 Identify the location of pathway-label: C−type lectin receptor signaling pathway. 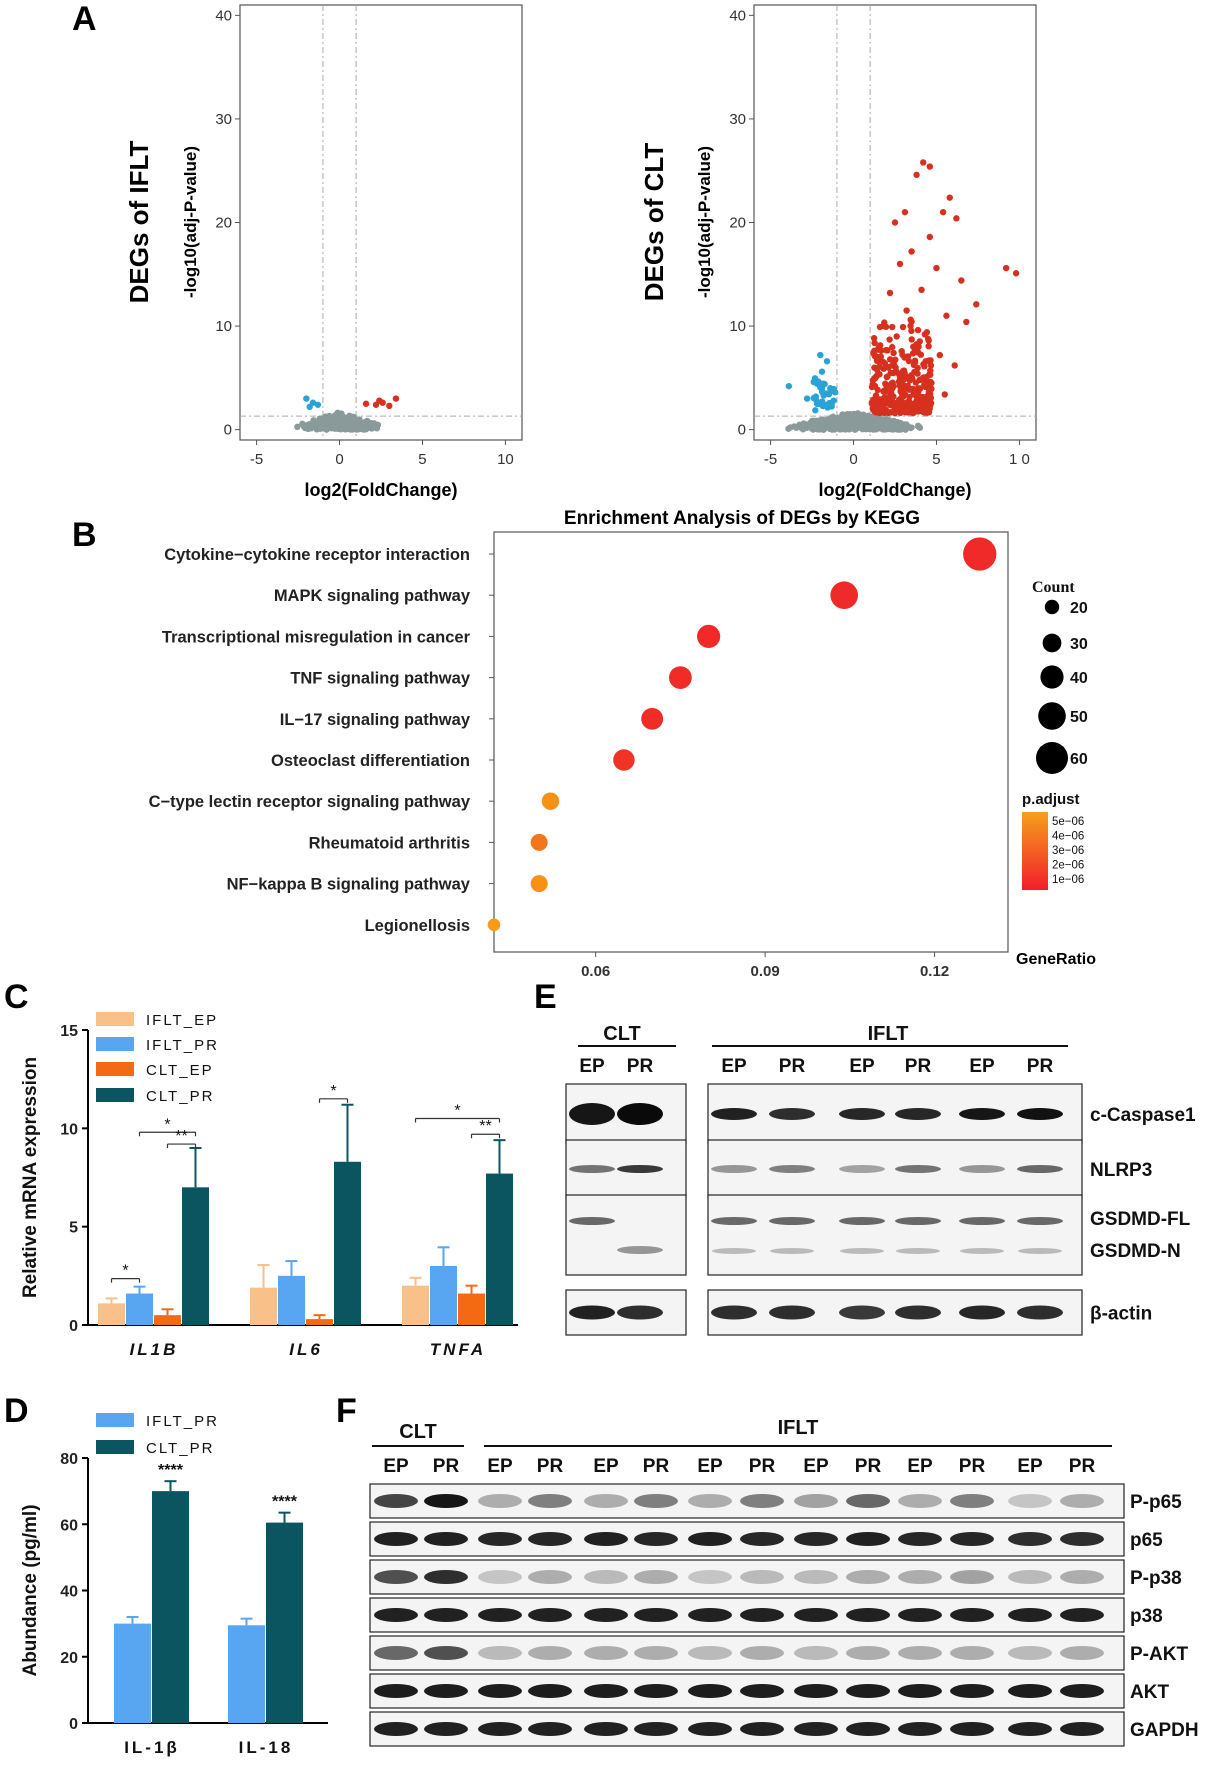
(310, 802).